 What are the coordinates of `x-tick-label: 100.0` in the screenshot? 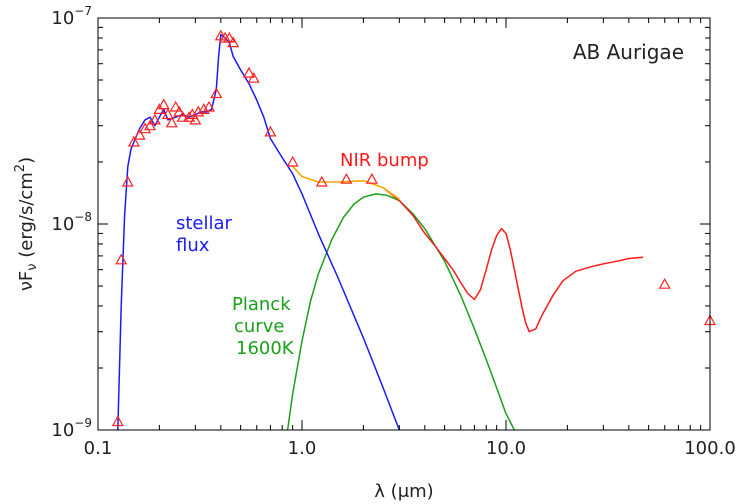 It's located at (710, 448).